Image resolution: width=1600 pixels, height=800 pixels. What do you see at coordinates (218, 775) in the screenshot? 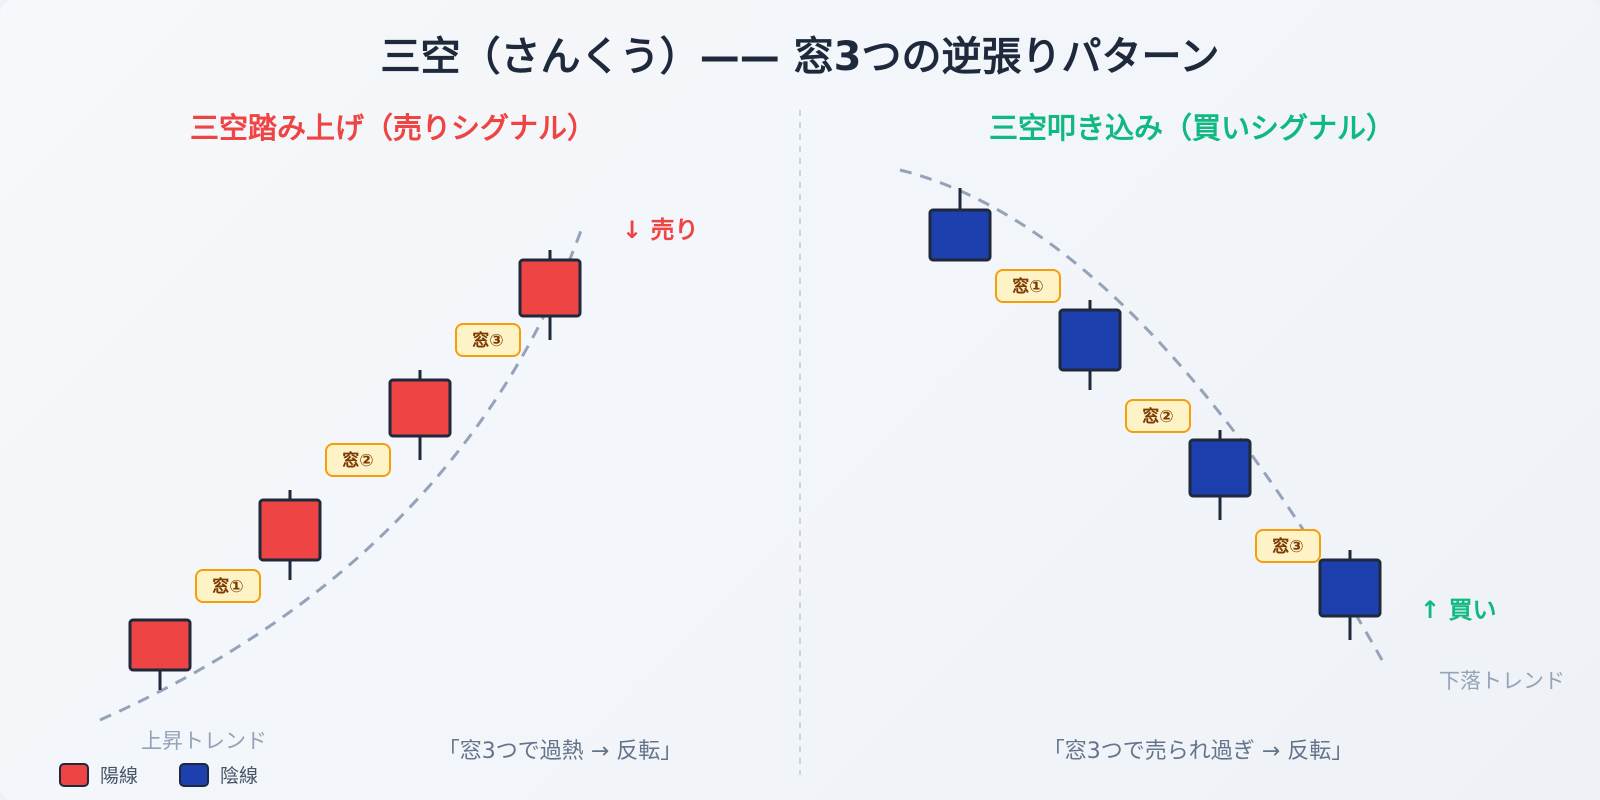
I see `legend-item-bearish: 陰線` at bounding box center [218, 775].